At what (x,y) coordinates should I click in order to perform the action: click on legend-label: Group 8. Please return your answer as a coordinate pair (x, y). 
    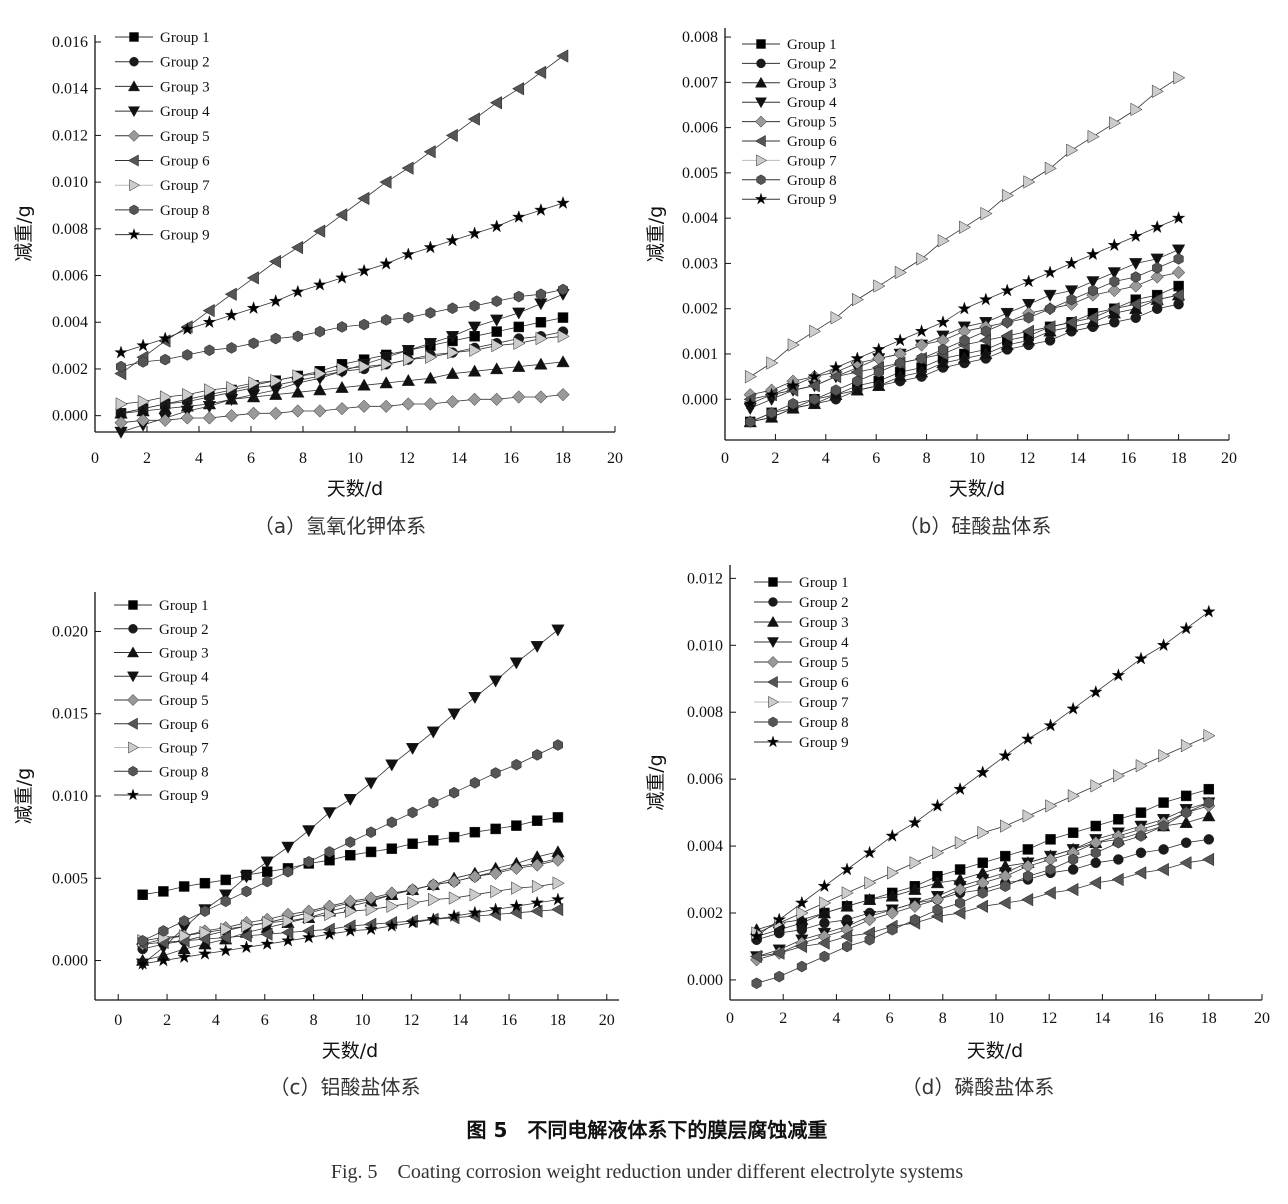
    Looking at the image, I should click on (184, 772).